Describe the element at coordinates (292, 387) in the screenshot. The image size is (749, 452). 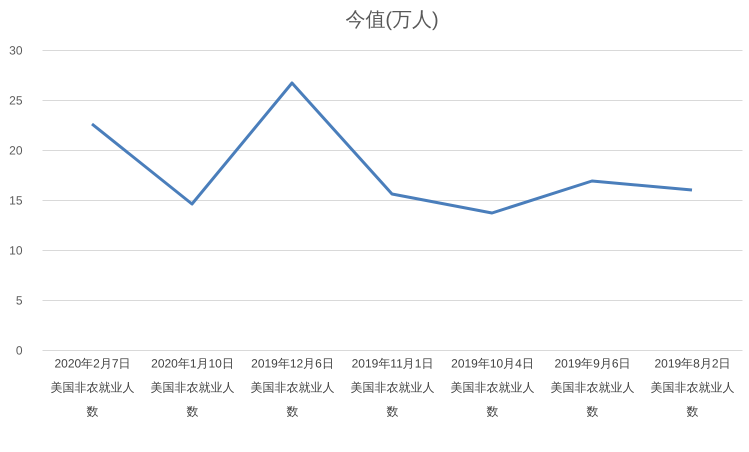
I see `x-tick-label: 2019年12月6日美国非农就业人数` at that location.